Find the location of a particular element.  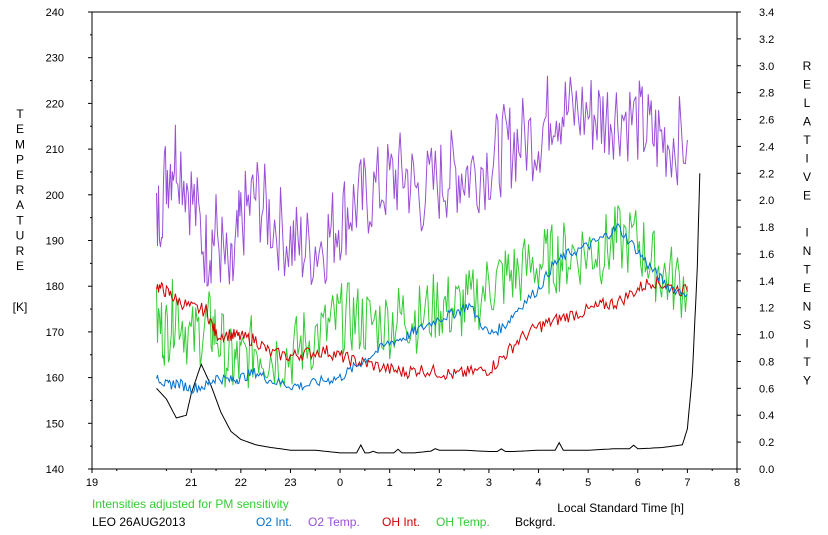

x-tick-label: 4 is located at coordinates (538, 483).